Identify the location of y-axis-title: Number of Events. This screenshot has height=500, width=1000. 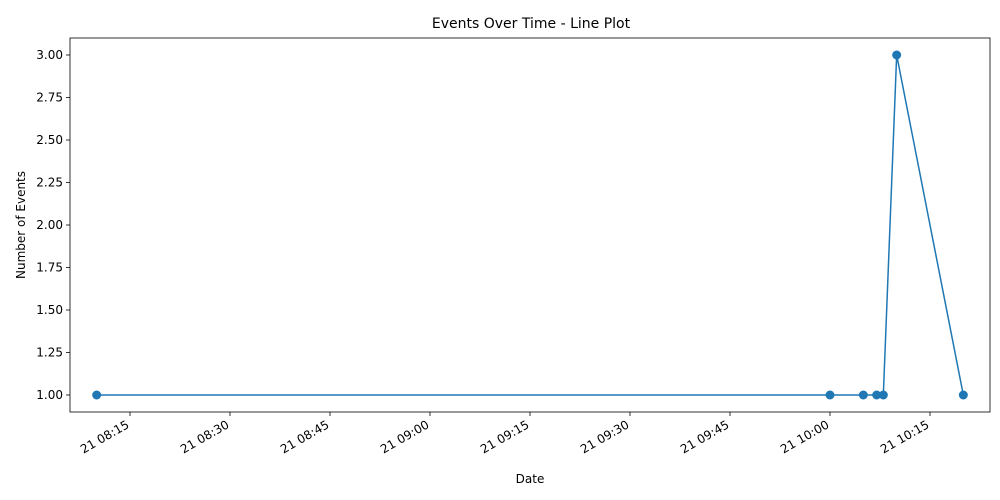
(21, 225).